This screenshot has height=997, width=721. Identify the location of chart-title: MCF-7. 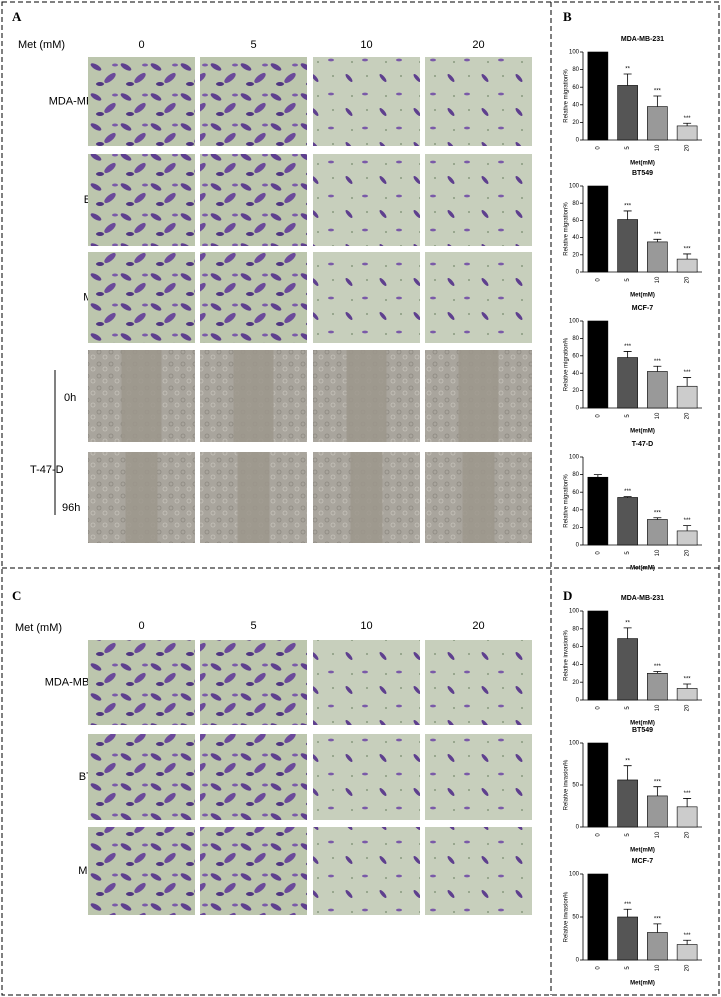
(642, 308).